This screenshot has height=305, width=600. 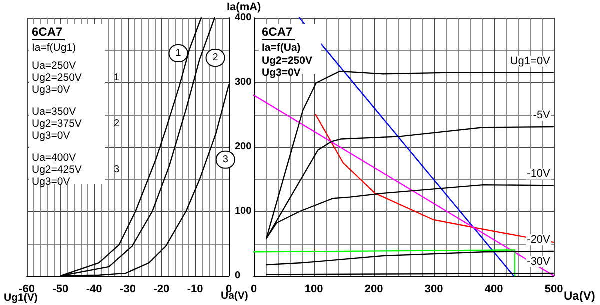 What do you see at coordinates (128, 290) in the screenshot?
I see `x-tick-label: -30` at bounding box center [128, 290].